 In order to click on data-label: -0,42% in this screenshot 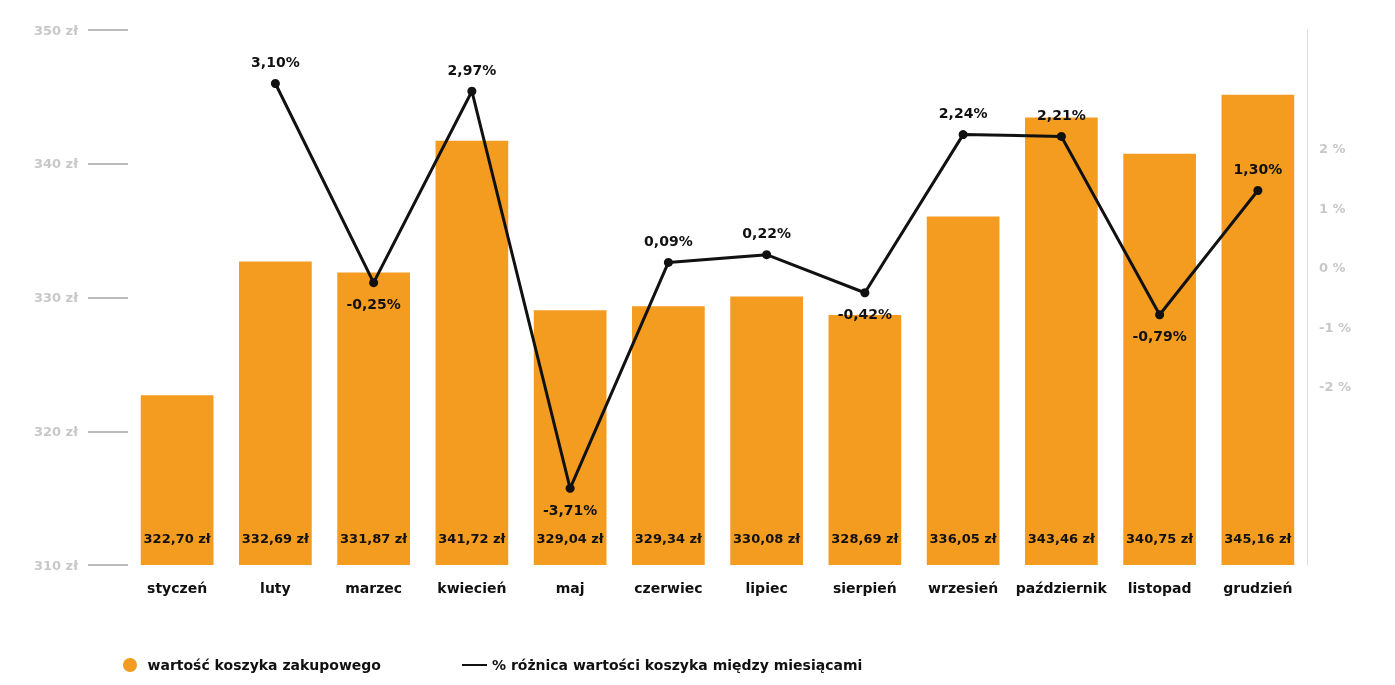, I will do `click(865, 314)`.